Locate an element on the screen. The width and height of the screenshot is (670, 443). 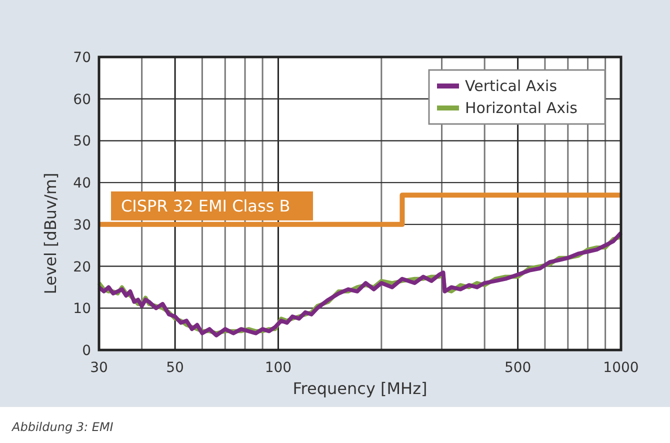
series-label: CISPR 32 EMI Class B is located at coordinates (205, 206).